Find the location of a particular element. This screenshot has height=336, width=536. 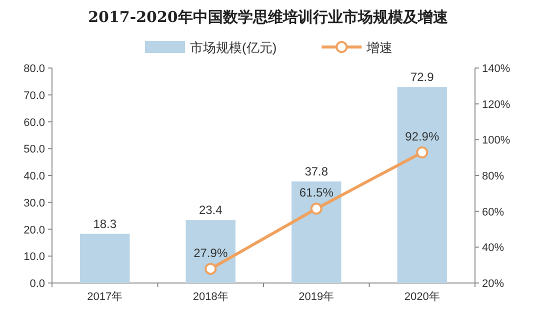

y-tick-label: 80.0 is located at coordinates (34, 69).